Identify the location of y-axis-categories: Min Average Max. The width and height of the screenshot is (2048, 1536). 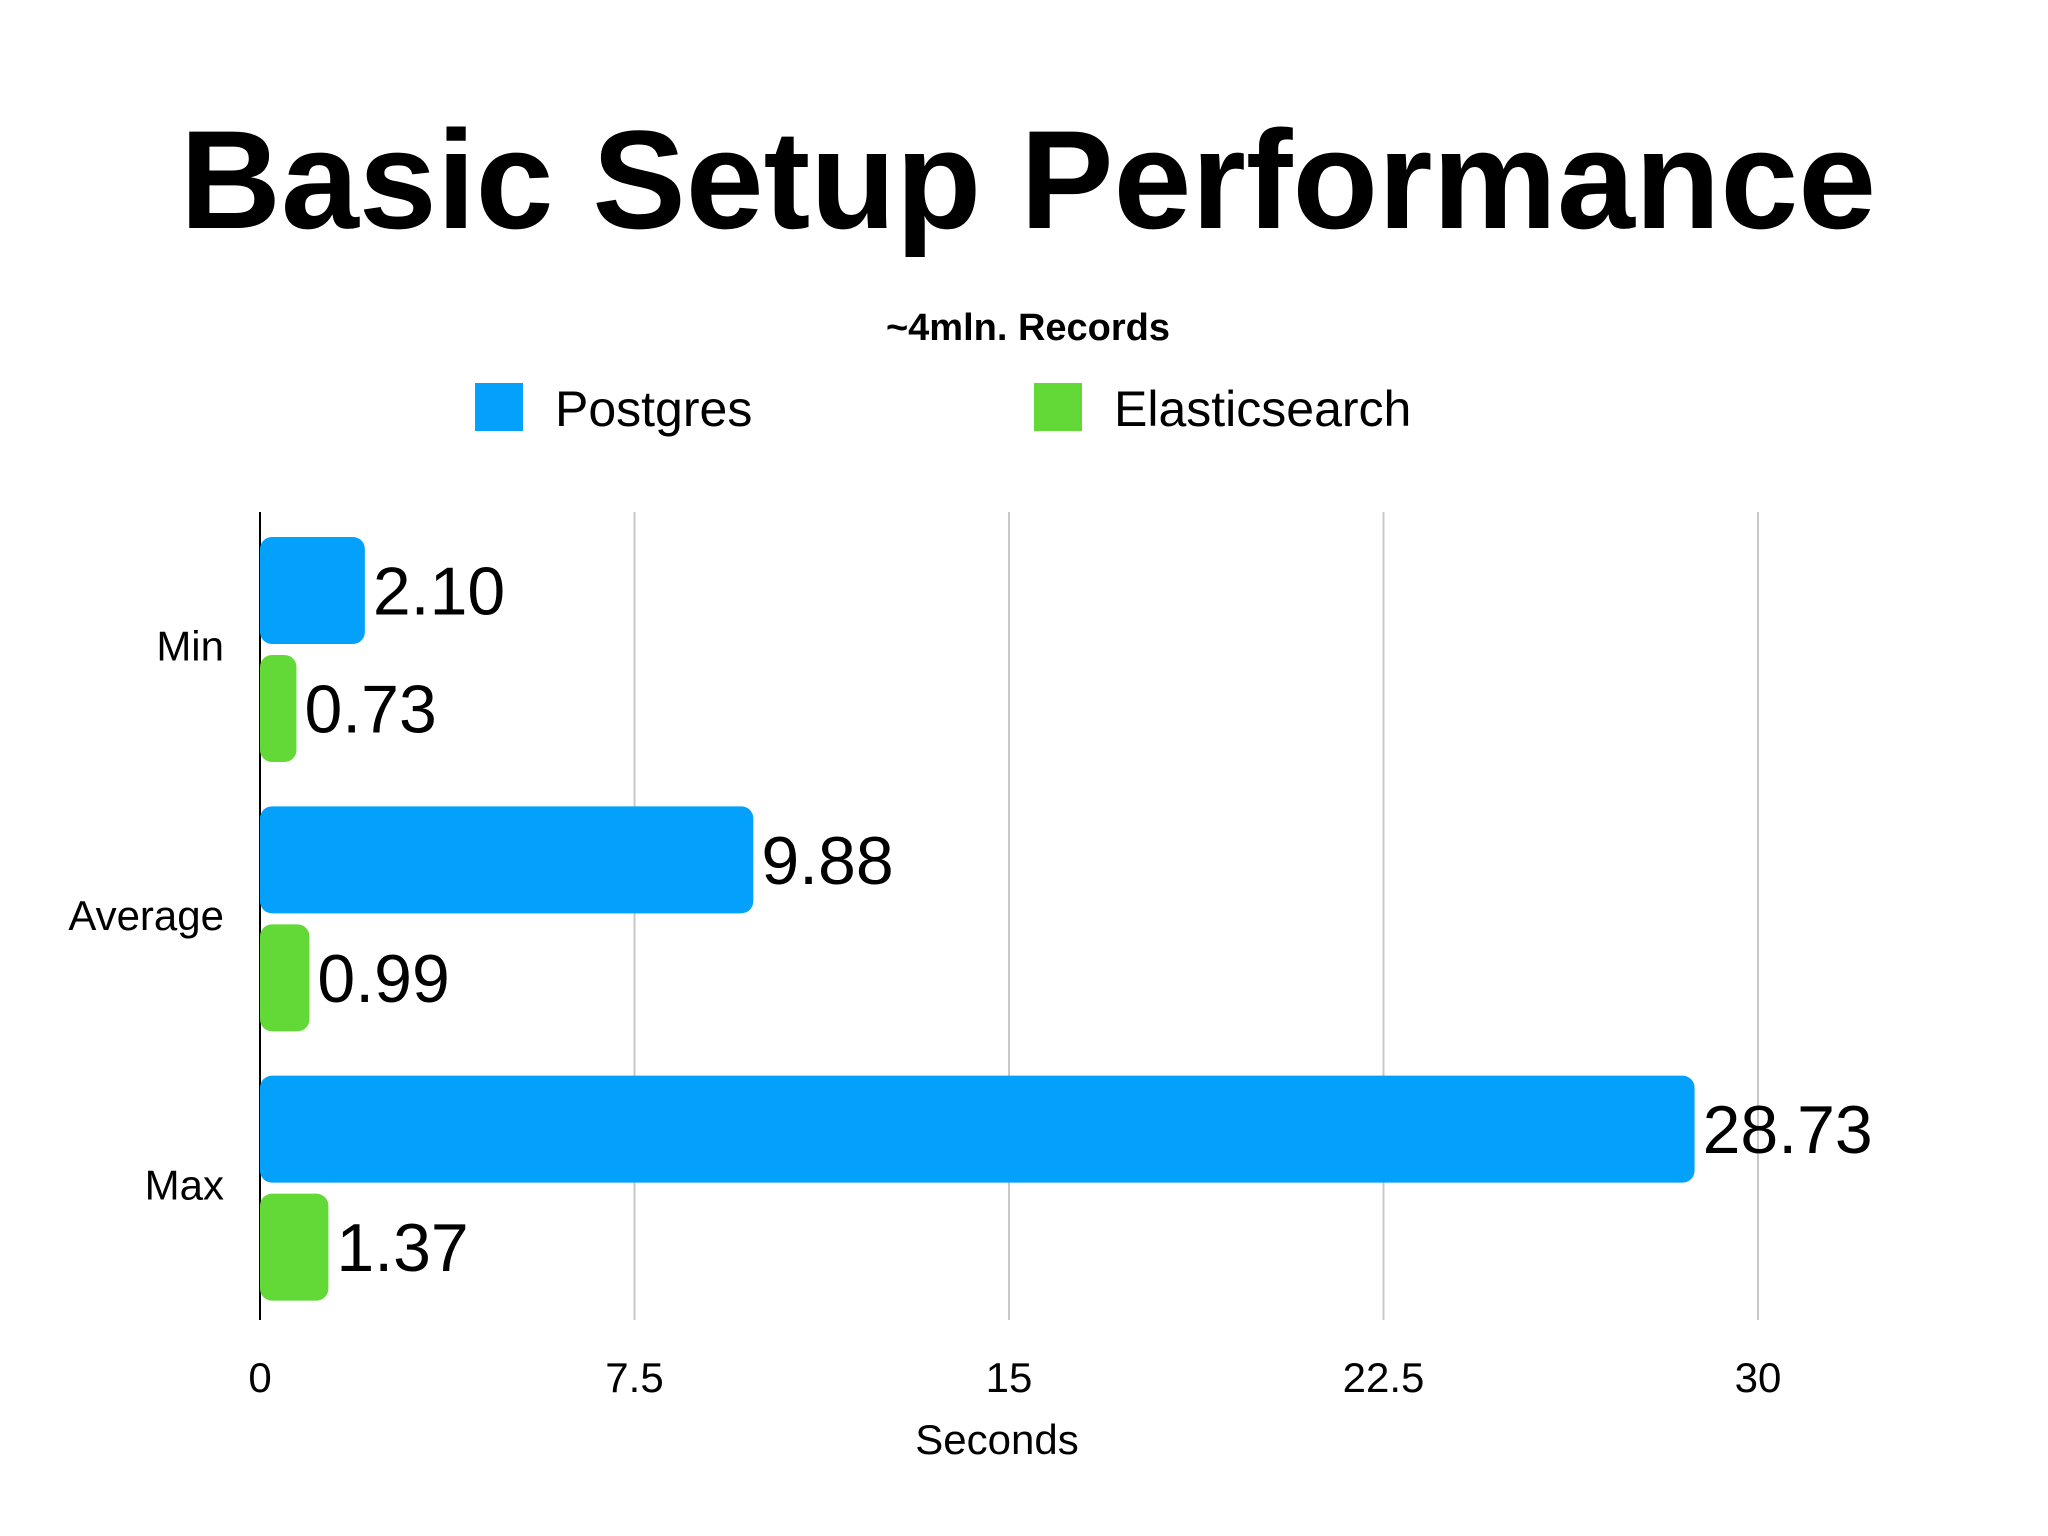
(146, 916).